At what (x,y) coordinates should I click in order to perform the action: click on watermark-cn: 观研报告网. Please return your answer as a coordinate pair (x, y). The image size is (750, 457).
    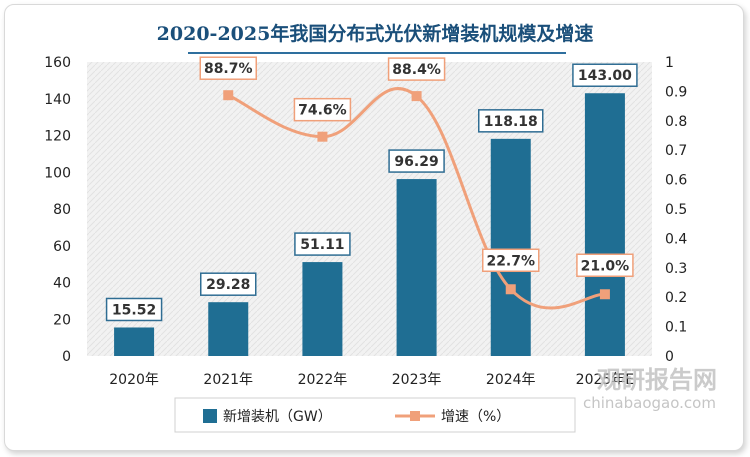
    Looking at the image, I should click on (657, 380).